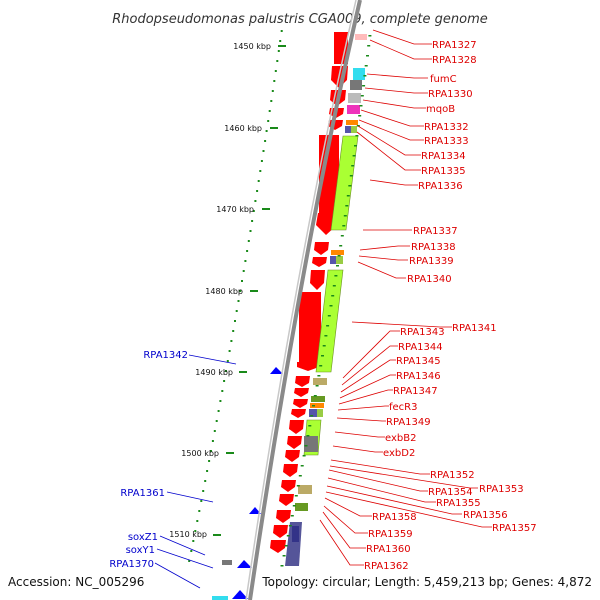  Describe the element at coordinates (431, 261) in the screenshot. I see `gene-label: RPA1339` at that location.